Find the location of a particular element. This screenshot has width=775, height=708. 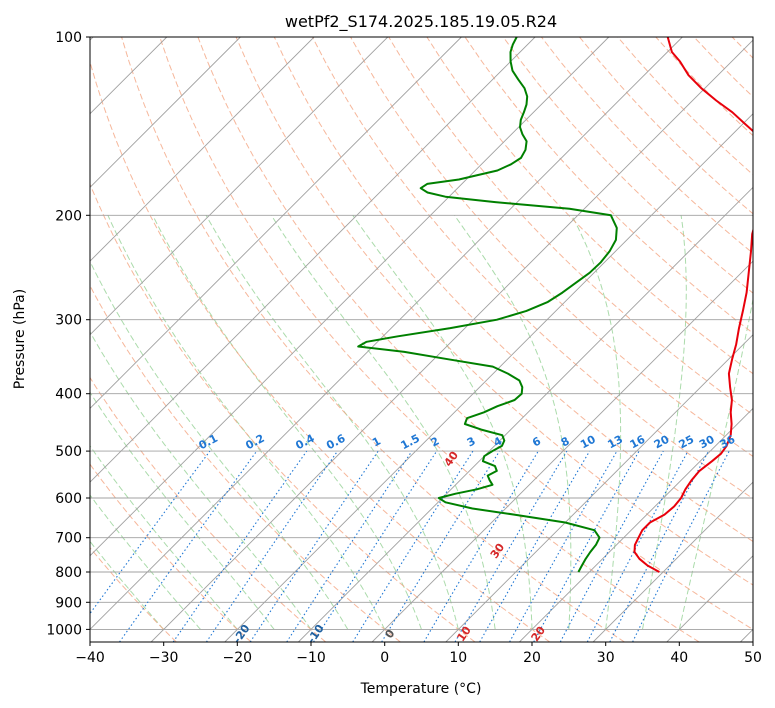

y-tick-label: 500 is located at coordinates (68, 452).